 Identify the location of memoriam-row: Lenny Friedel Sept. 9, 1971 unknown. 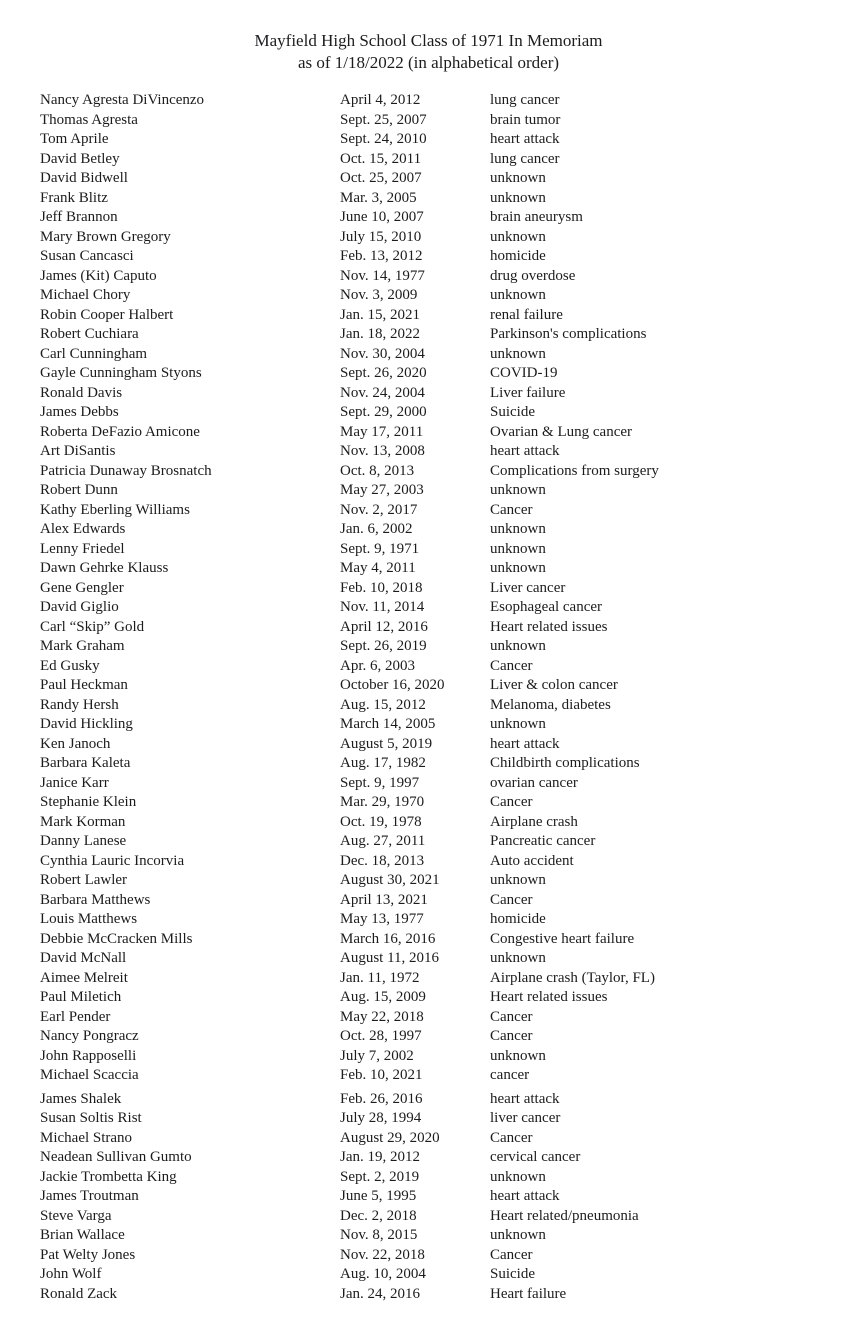
(418, 550).